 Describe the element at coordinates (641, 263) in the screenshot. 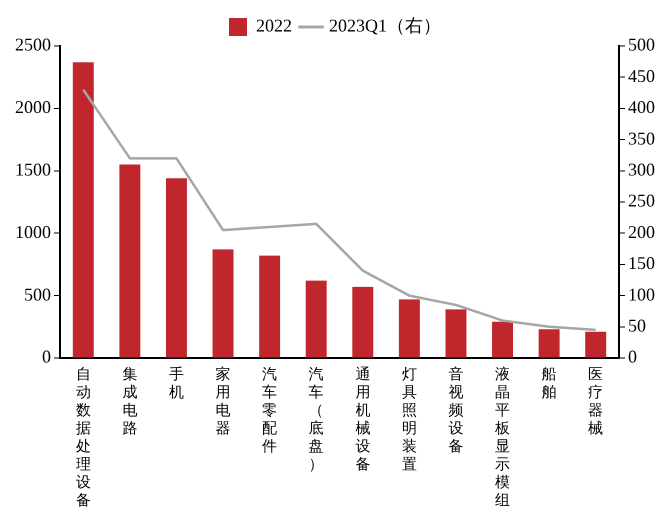

I see `y2-tick-label: 150` at that location.